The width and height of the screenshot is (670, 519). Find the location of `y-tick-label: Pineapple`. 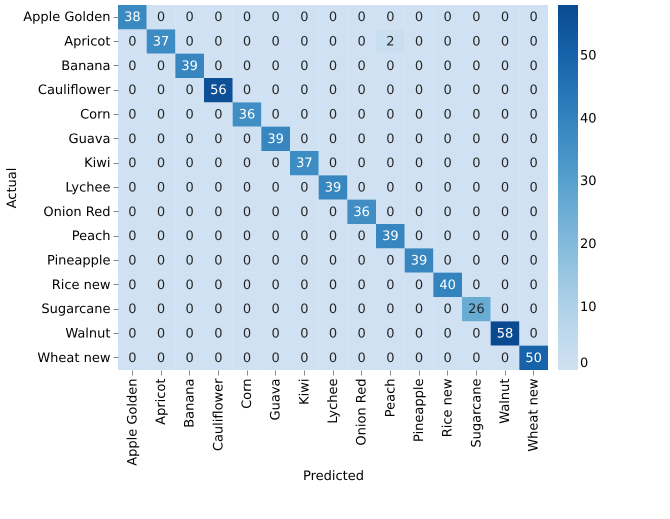

y-tick-label: Pineapple is located at coordinates (78, 261).